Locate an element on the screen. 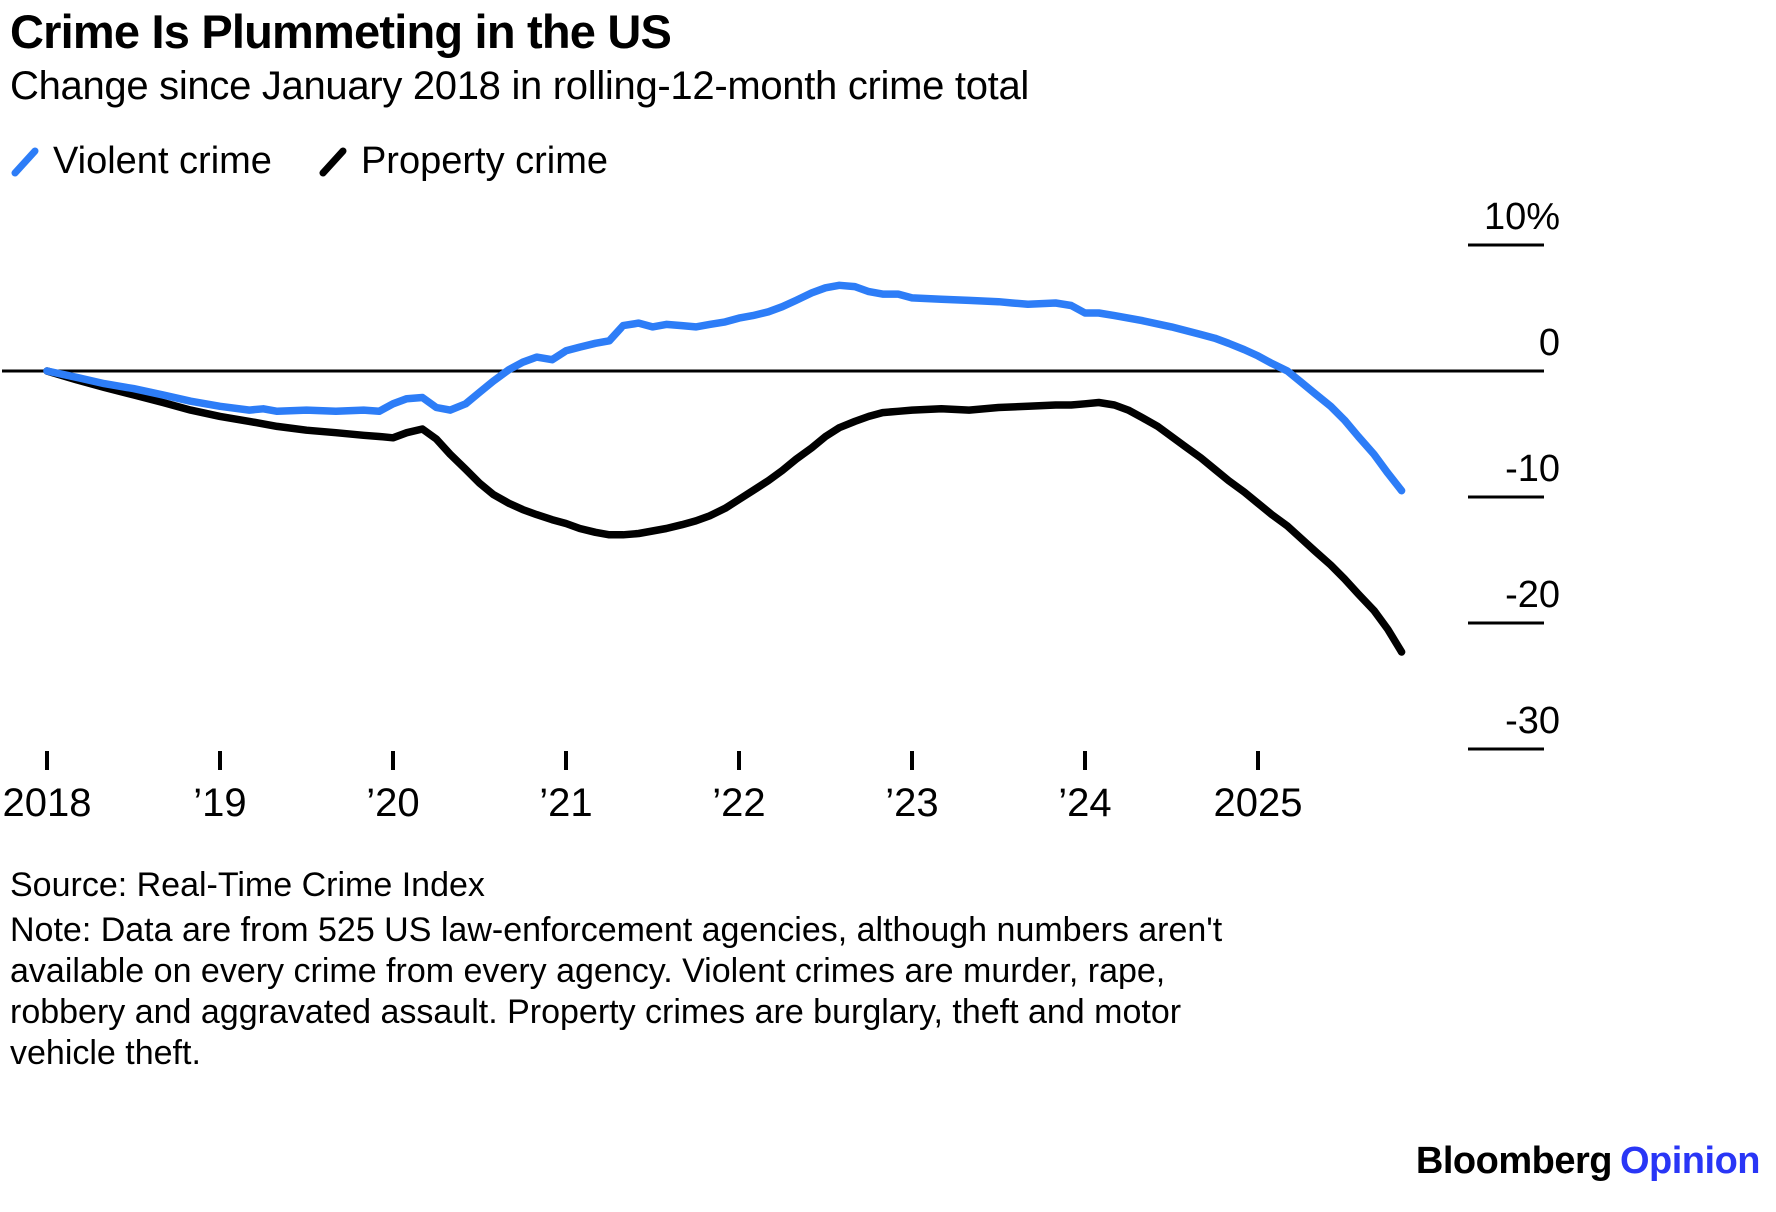 The width and height of the screenshot is (1776, 1212). y-axis-label--20: -20 is located at coordinates (1532, 595).